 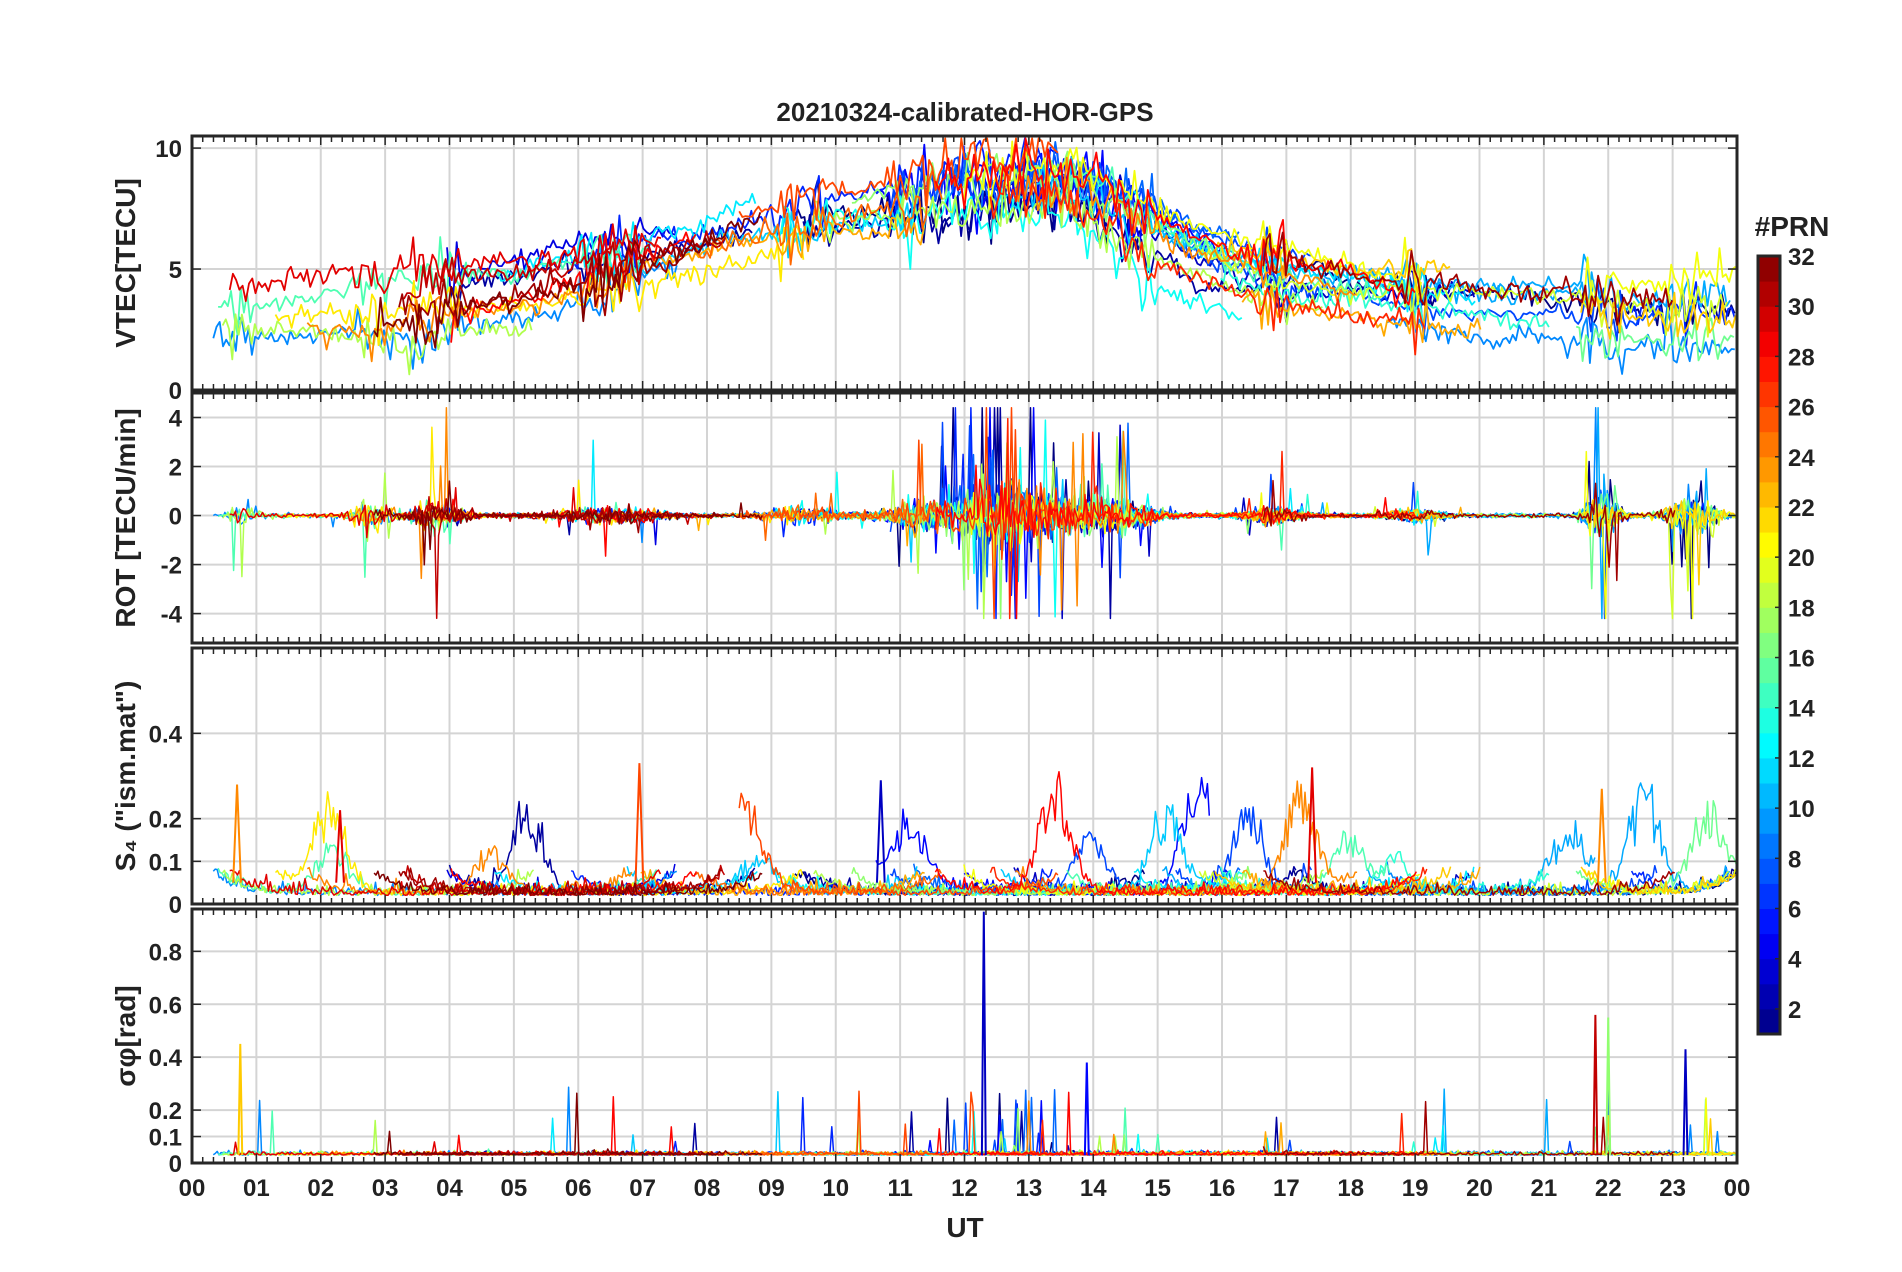 I want to click on x-tick-label: 16, so click(x=1222, y=1188).